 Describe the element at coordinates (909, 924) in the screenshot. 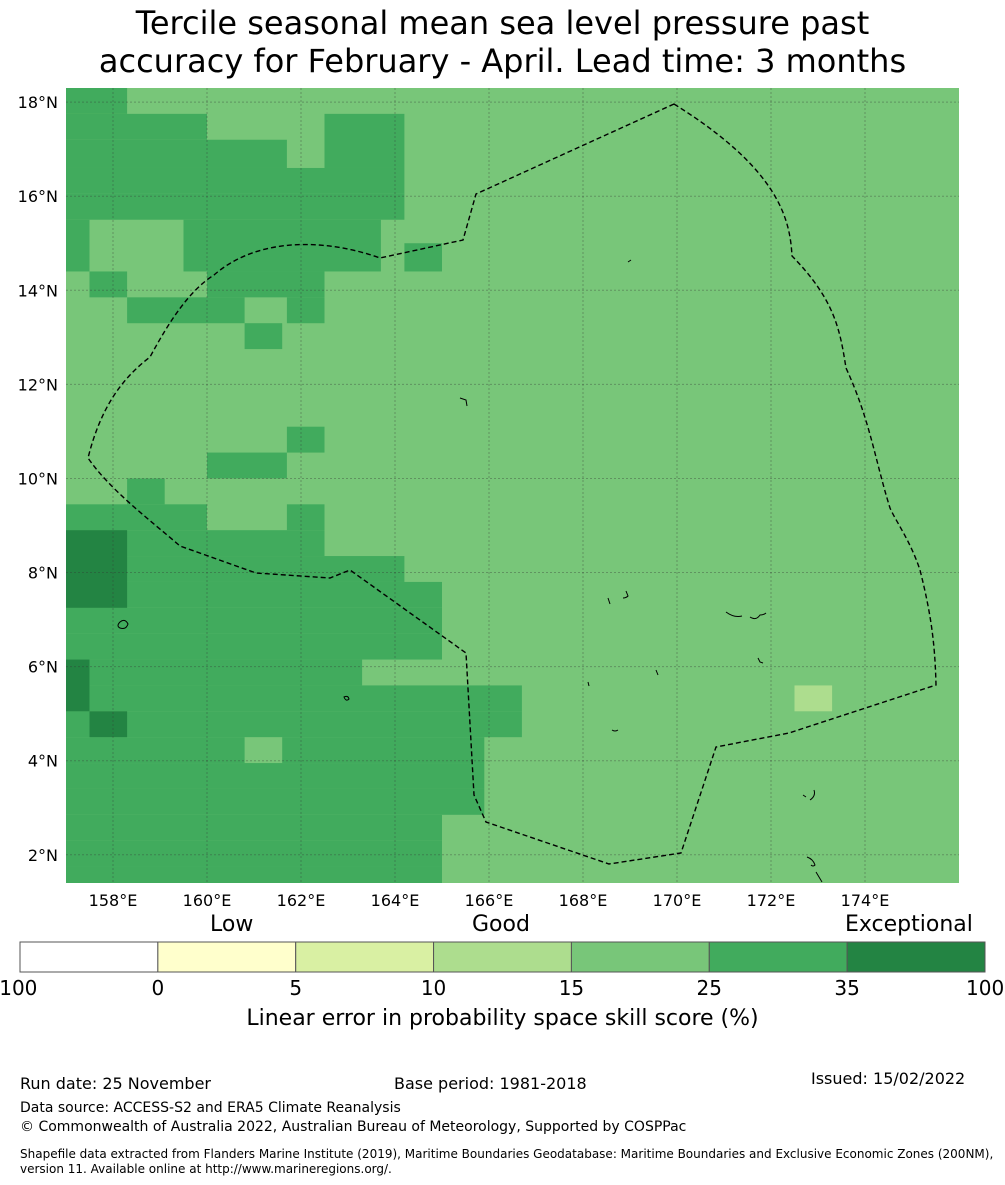

I see `category-exceptional: Exceptional` at that location.